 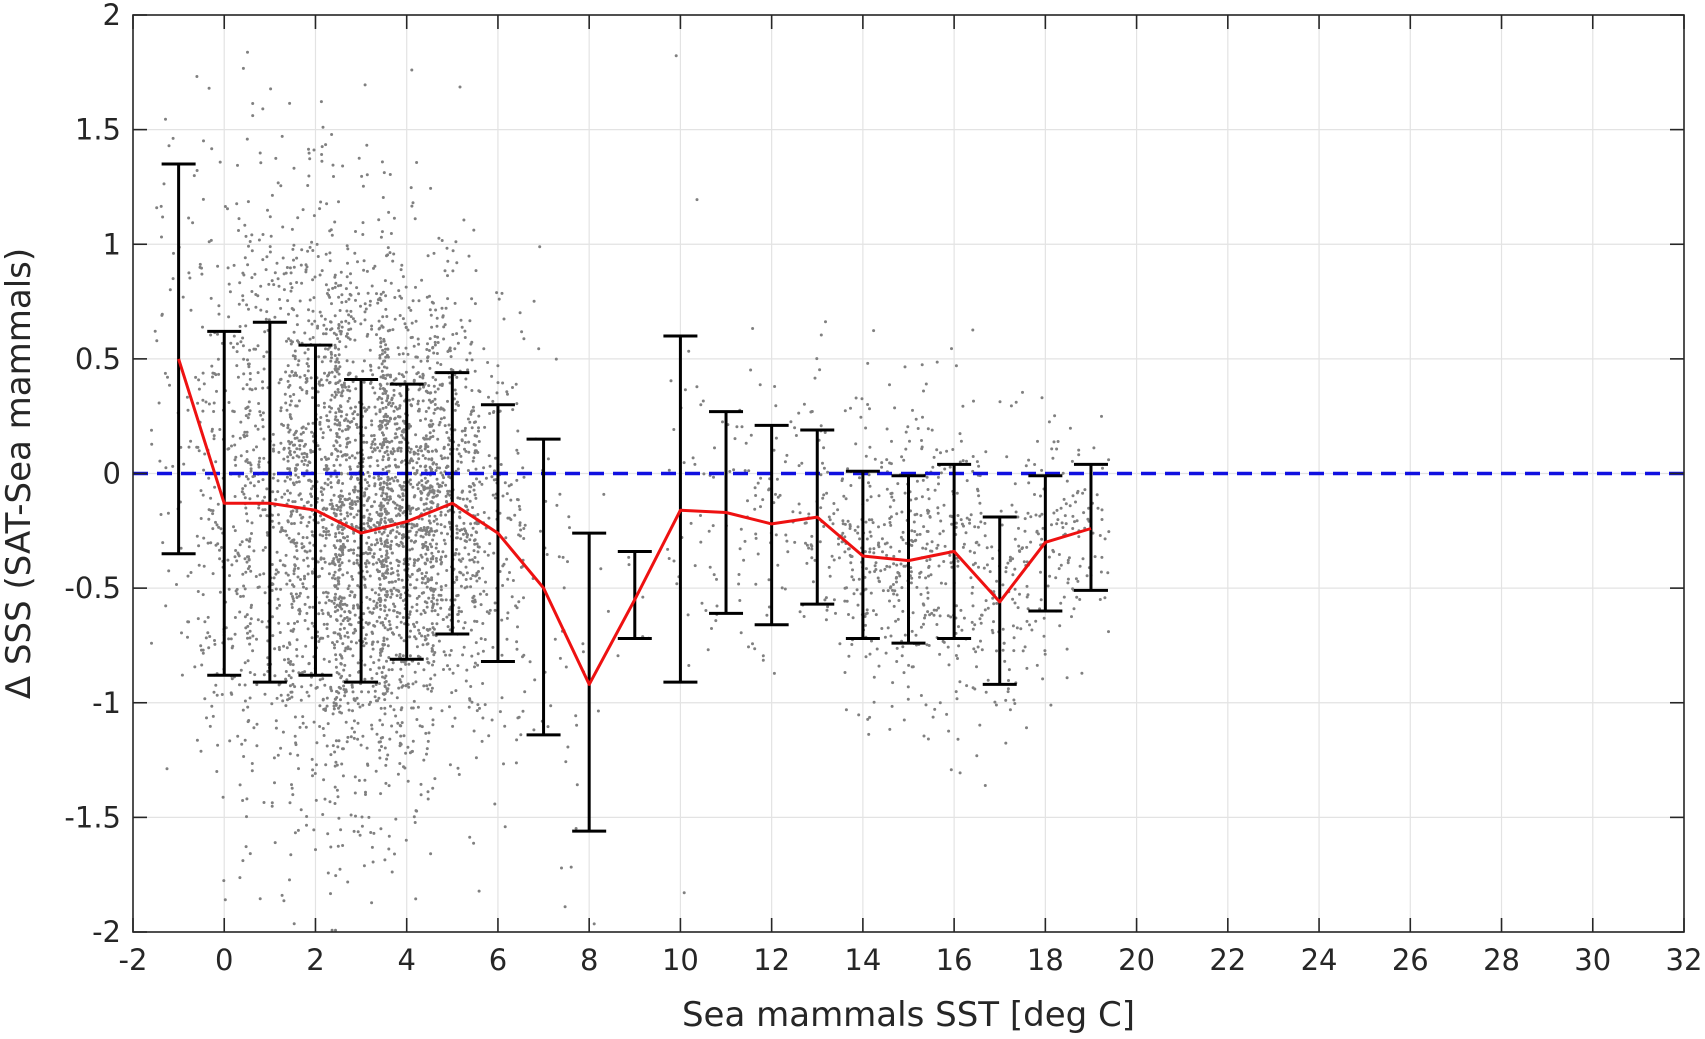 I want to click on x-tick-label: 14, so click(x=862, y=960).